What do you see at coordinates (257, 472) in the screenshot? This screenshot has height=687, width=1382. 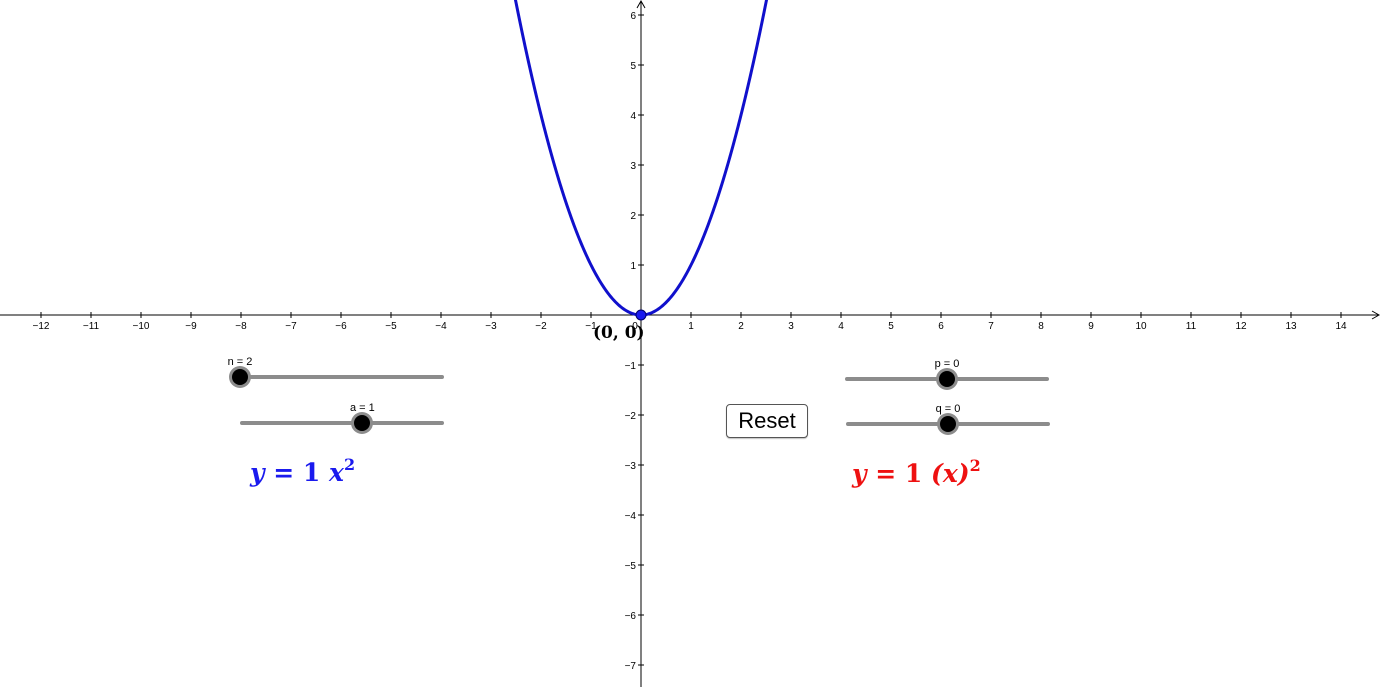 I see `formula-left-lhs: y` at bounding box center [257, 472].